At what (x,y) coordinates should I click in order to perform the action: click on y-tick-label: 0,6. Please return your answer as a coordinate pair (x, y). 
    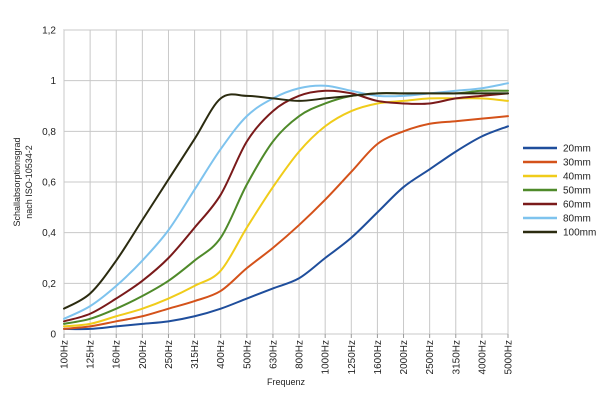
    Looking at the image, I should click on (49, 183).